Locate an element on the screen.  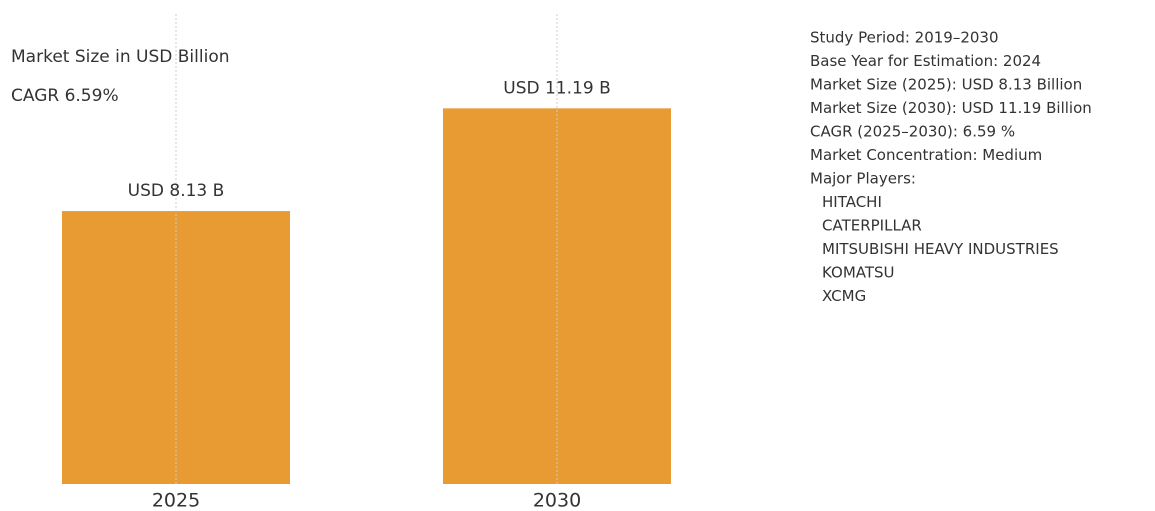
x-tick-label: 2030 is located at coordinates (557, 500).